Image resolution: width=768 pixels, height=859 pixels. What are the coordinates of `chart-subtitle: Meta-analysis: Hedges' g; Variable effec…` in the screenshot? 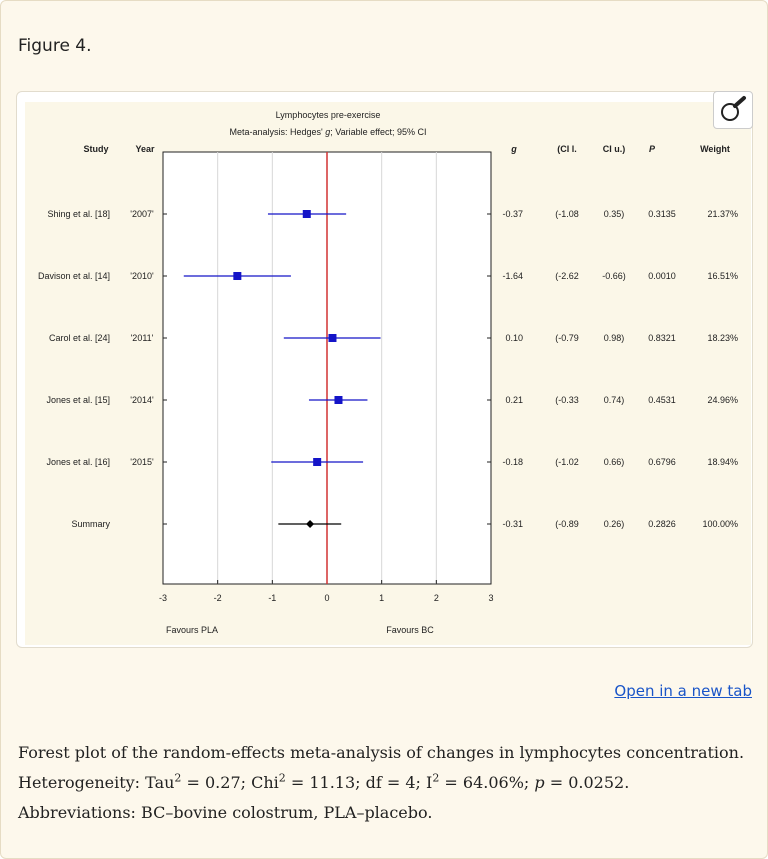 It's located at (328, 132).